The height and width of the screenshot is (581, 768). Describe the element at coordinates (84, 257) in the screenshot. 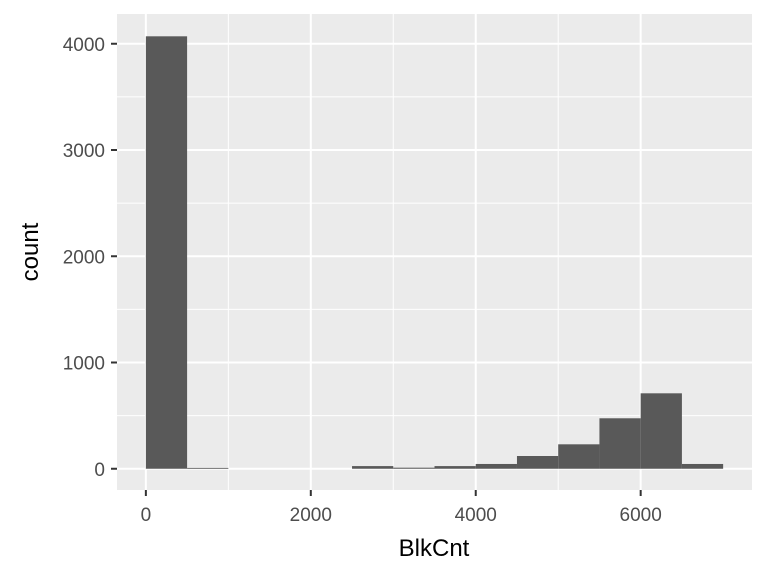

I see `y-tick-label: 2000` at that location.